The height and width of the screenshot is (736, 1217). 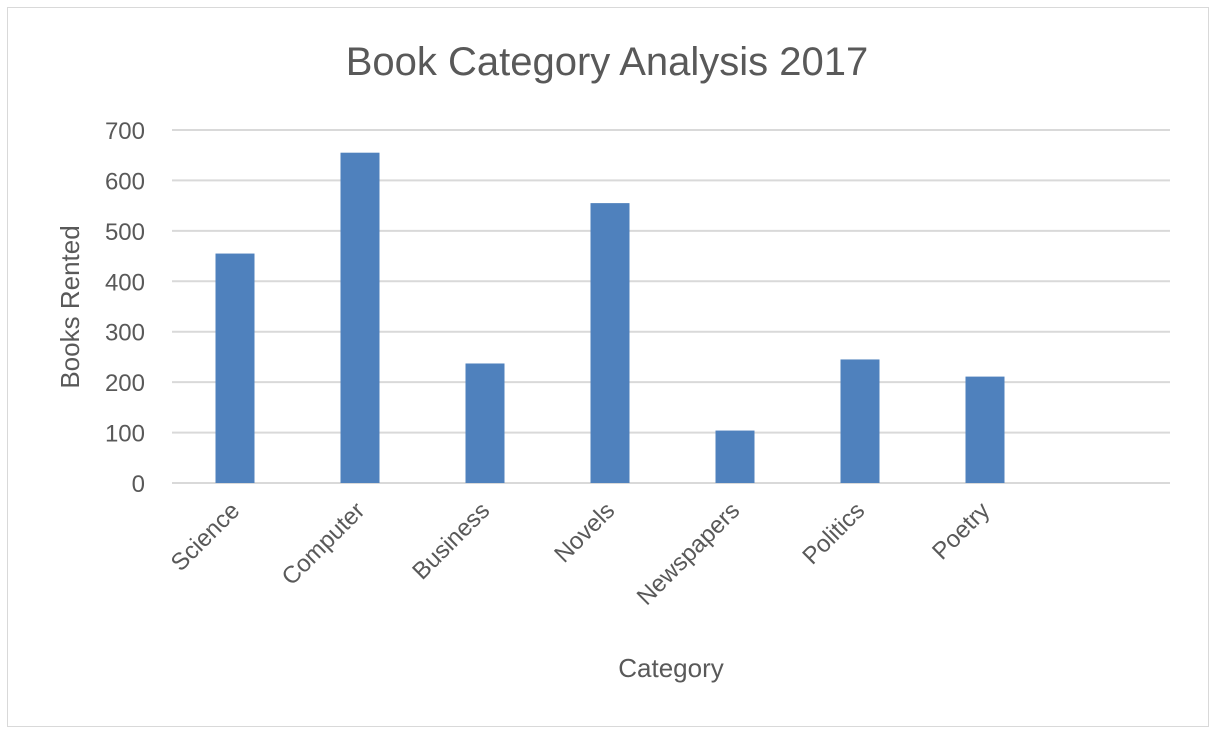 I want to click on y-tick-label: 700, so click(x=125, y=131).